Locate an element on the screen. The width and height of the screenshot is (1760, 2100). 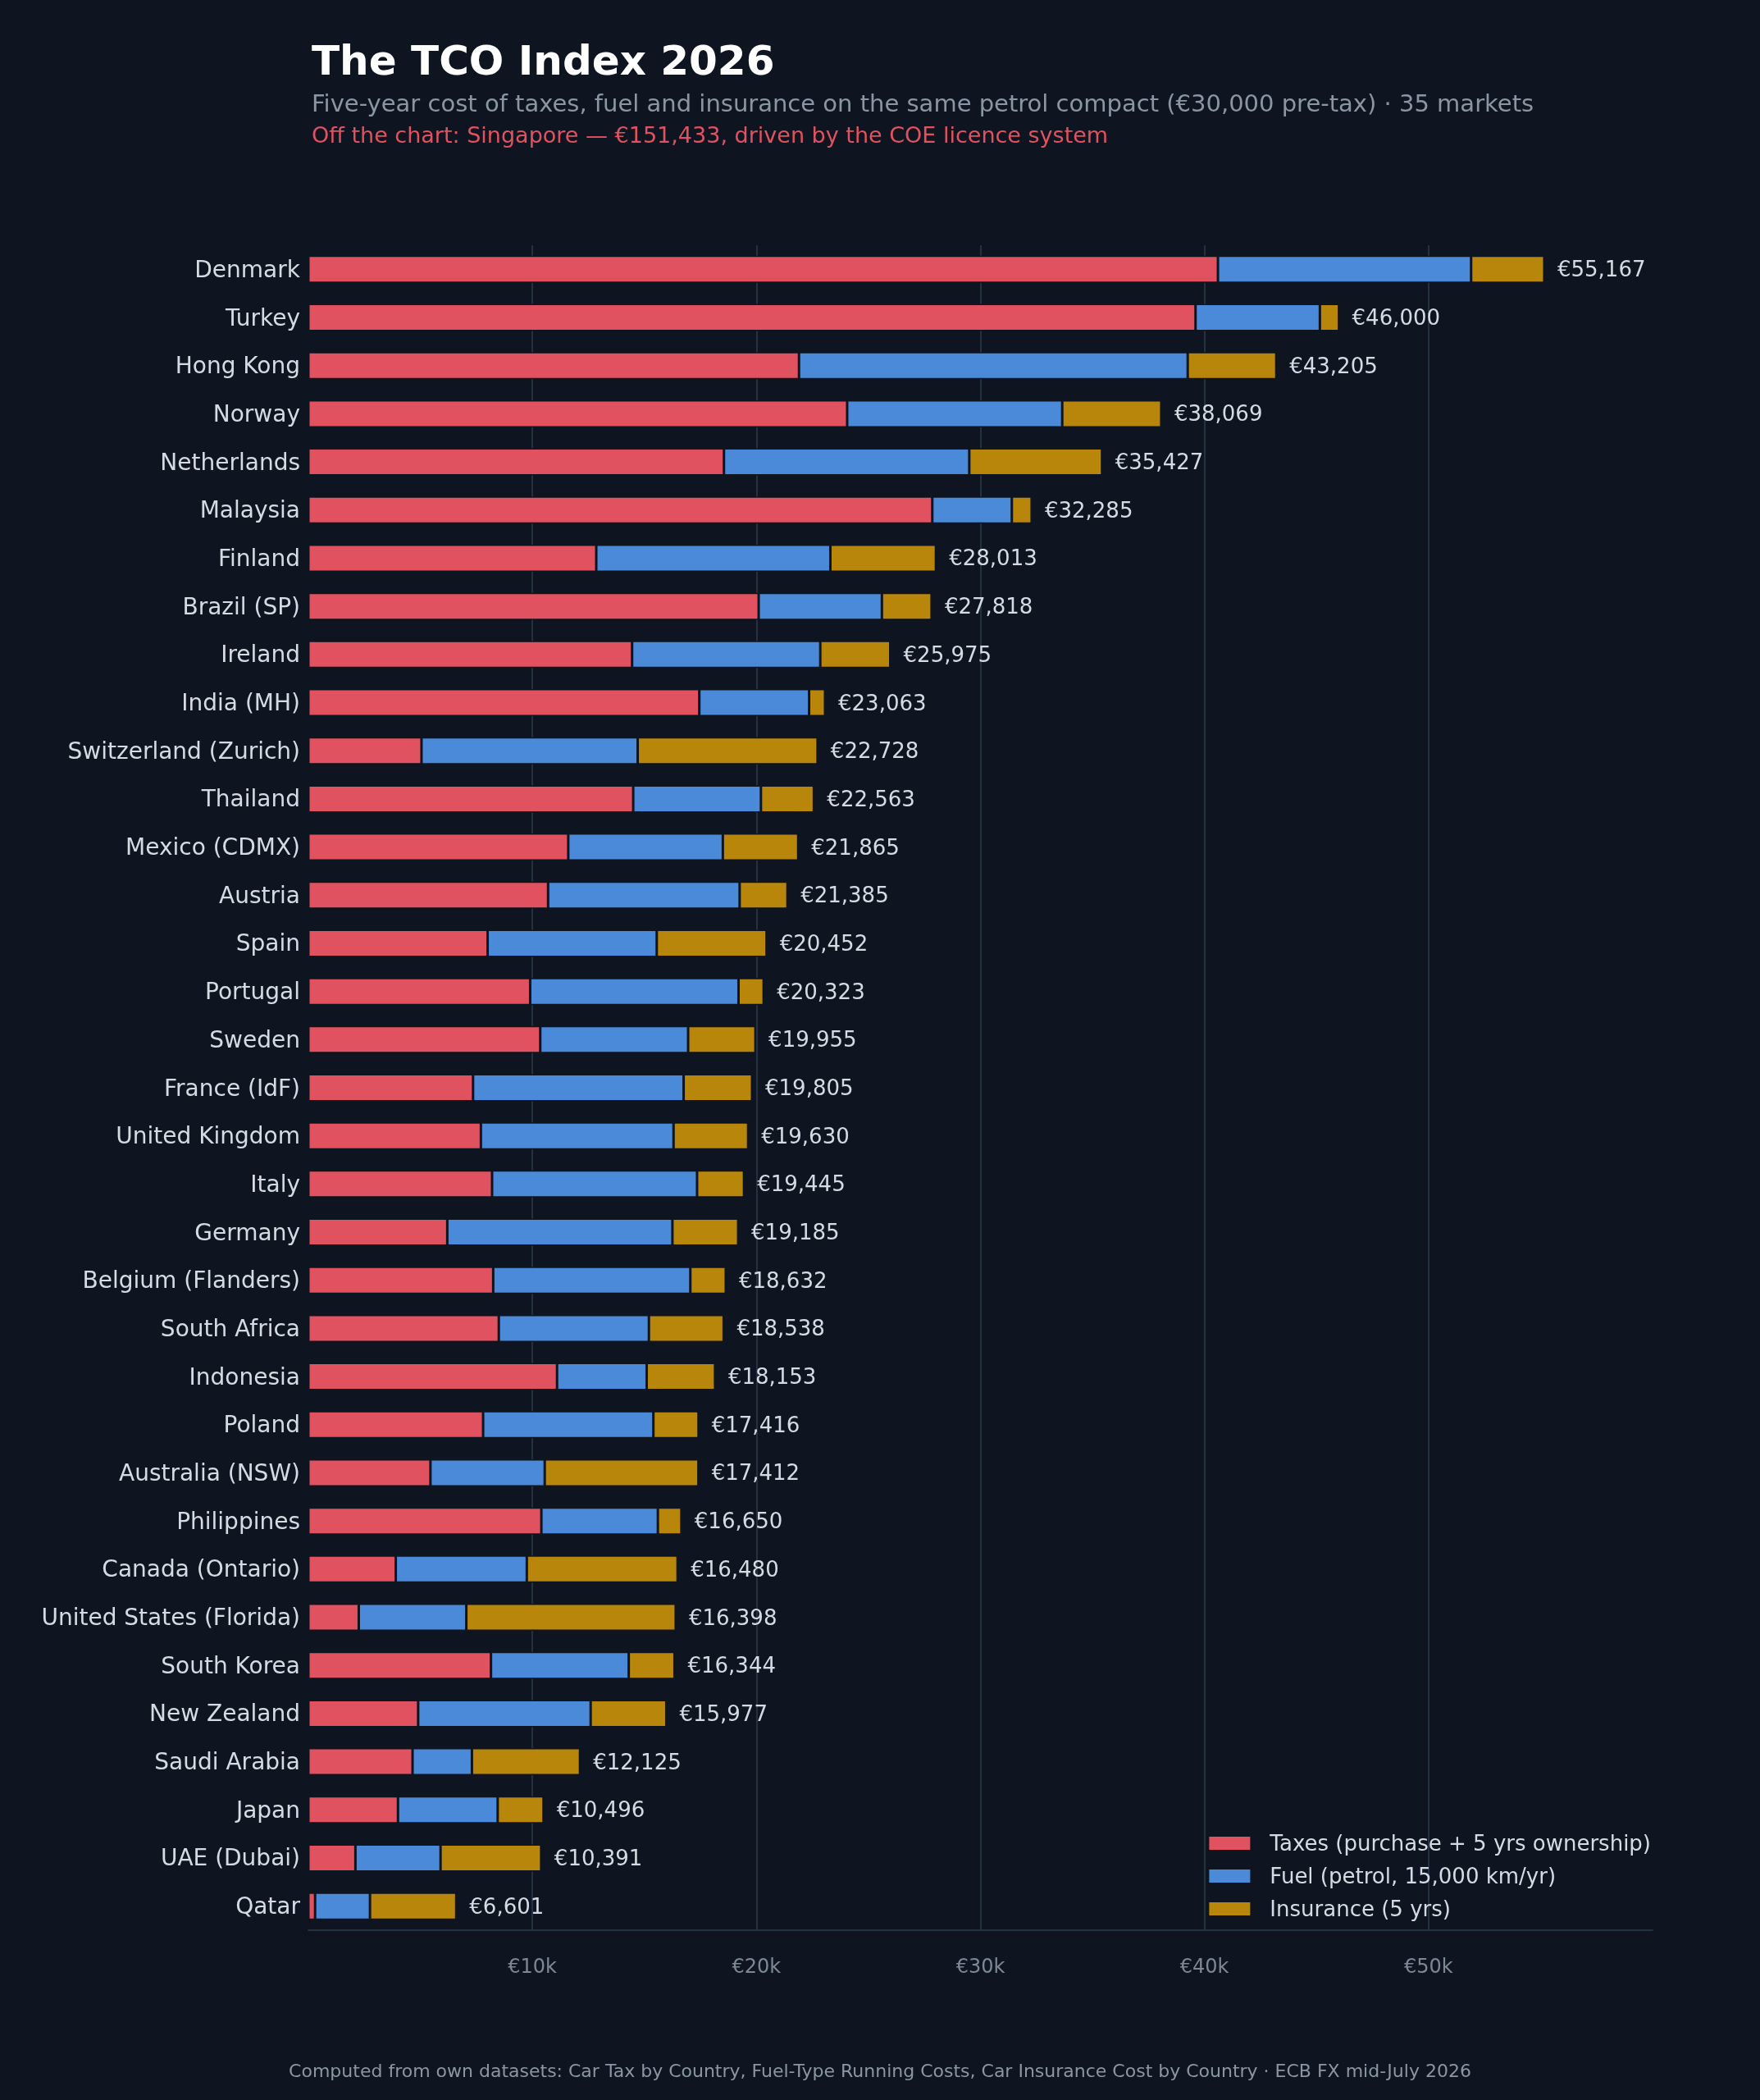
total-label: €12,125 is located at coordinates (637, 1762).